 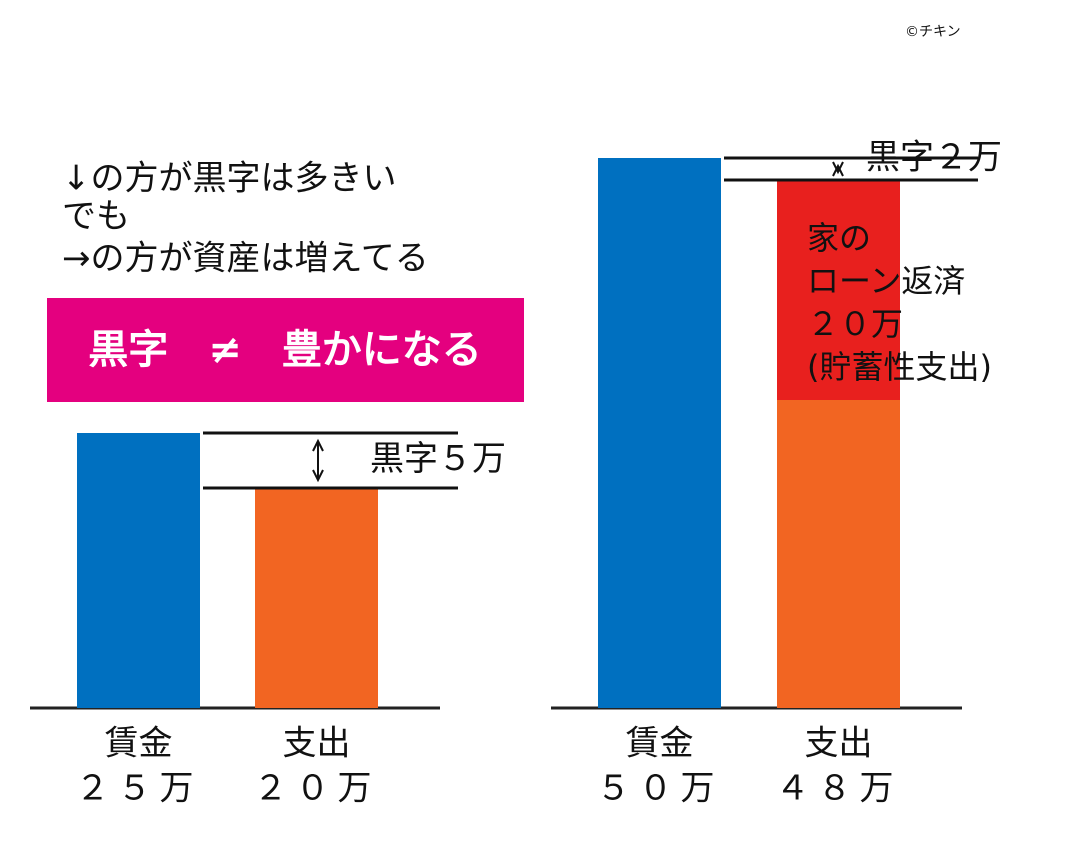 I want to click on value-label: ５０万, so click(x=660, y=789).